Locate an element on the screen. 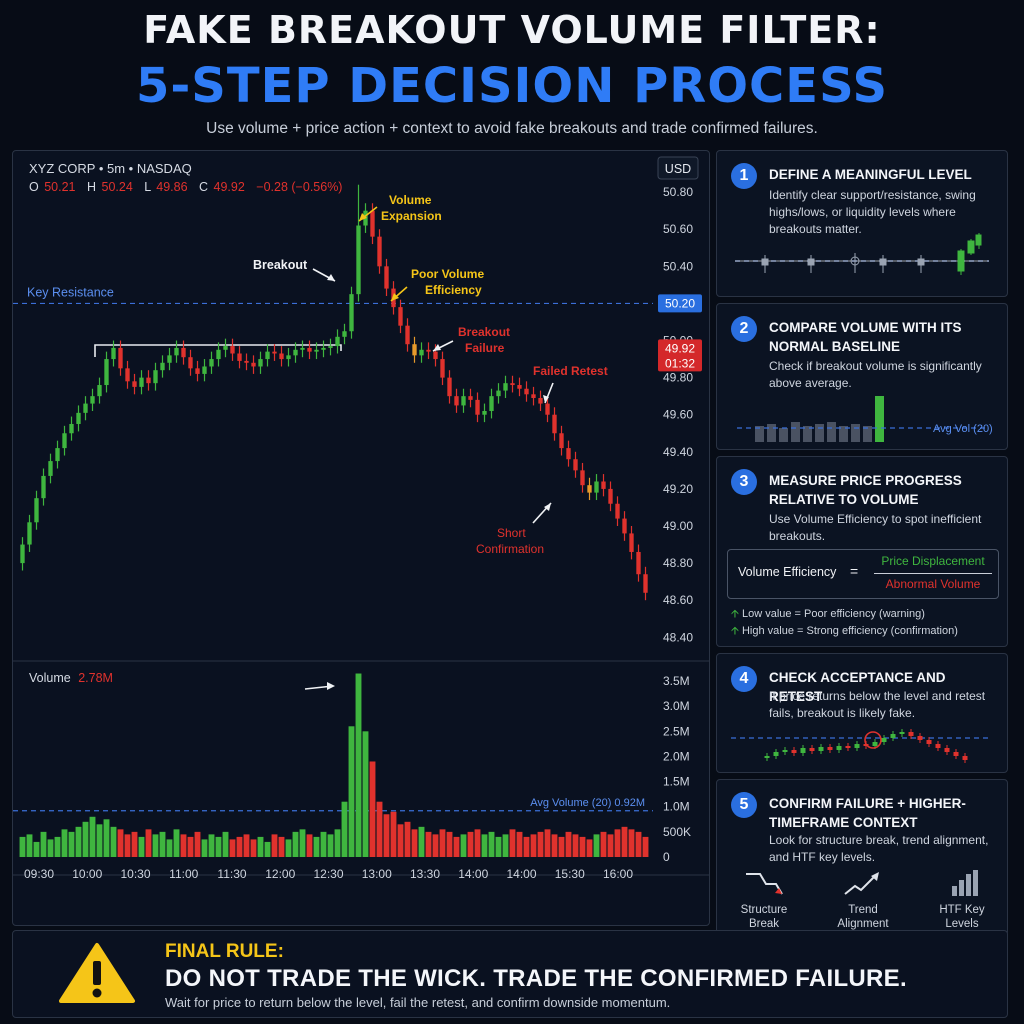 This screenshot has height=1024, width=1024. trend-alignment-label-2: Alignment is located at coordinates (863, 924).